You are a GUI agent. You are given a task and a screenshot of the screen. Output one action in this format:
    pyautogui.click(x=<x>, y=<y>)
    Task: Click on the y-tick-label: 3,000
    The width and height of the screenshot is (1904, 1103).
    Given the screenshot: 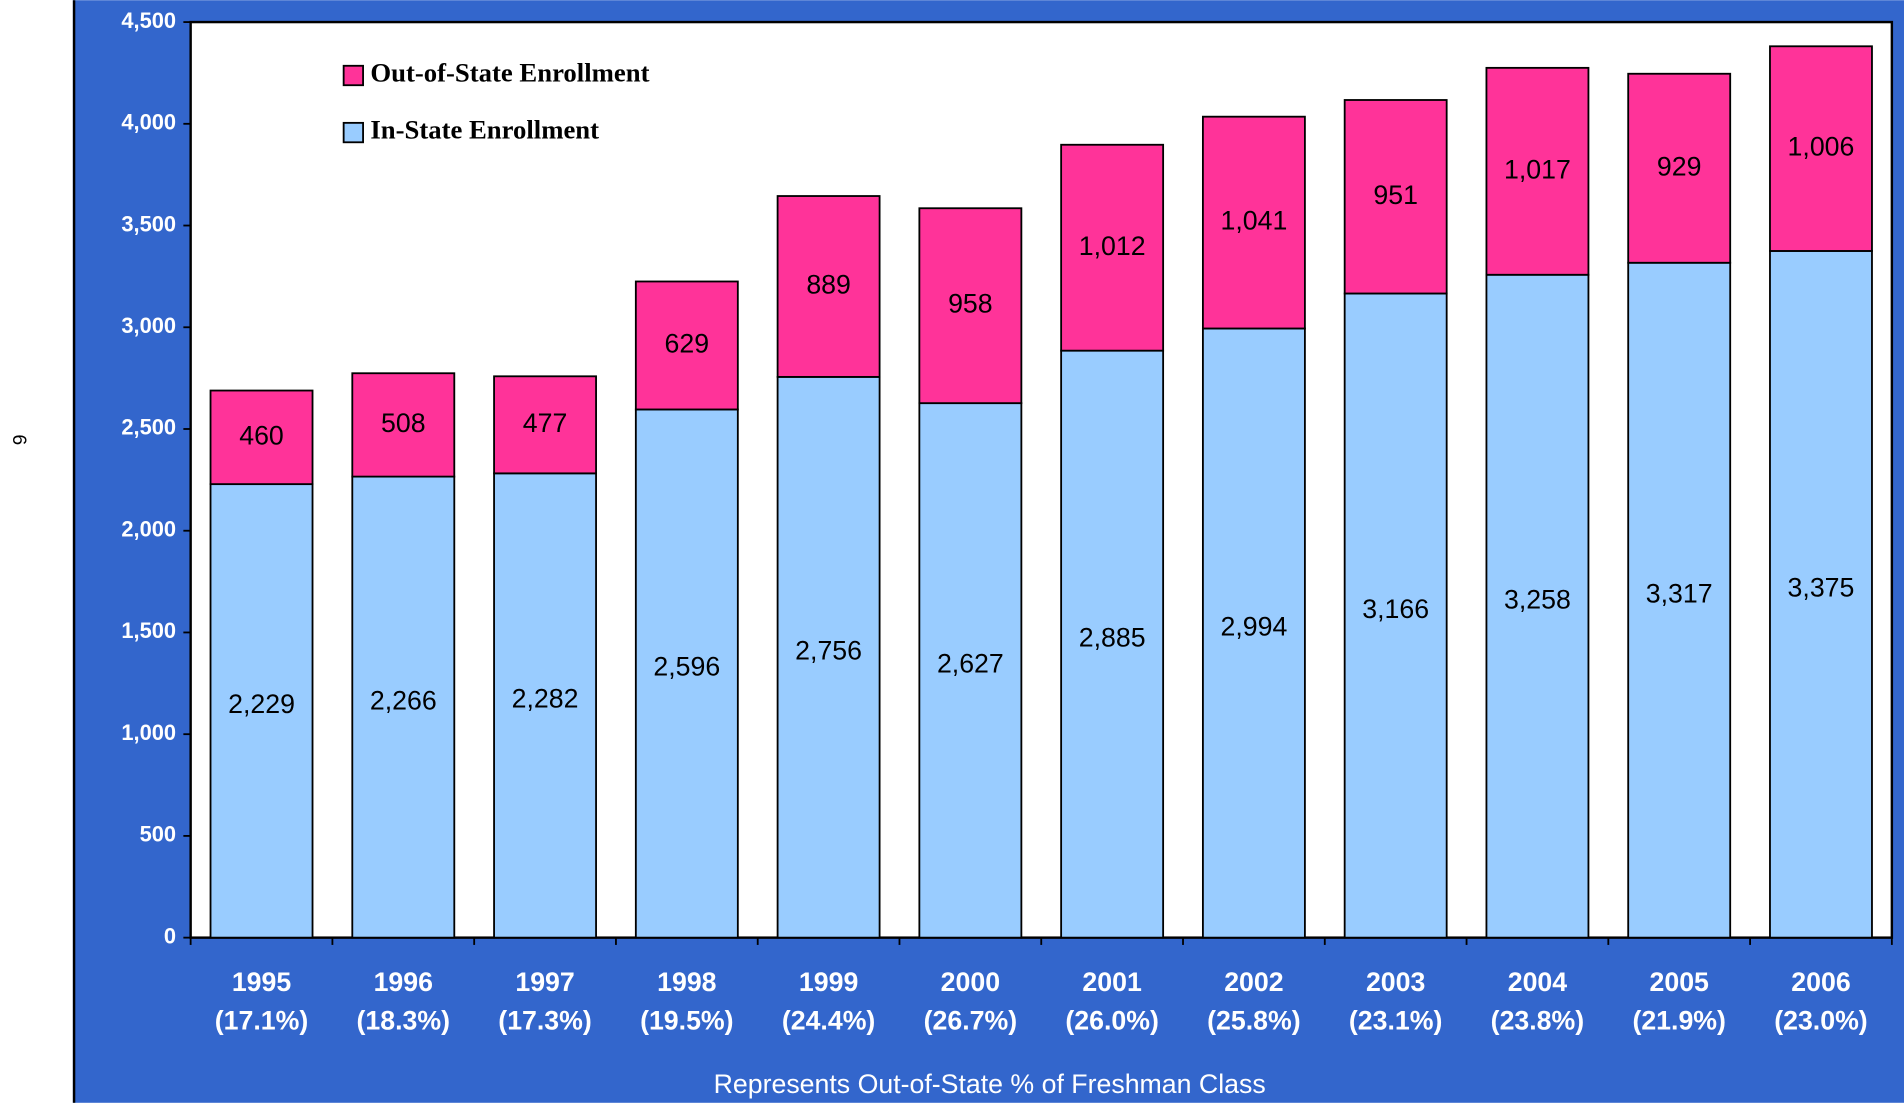 What is the action you would take?
    pyautogui.click(x=148, y=325)
    